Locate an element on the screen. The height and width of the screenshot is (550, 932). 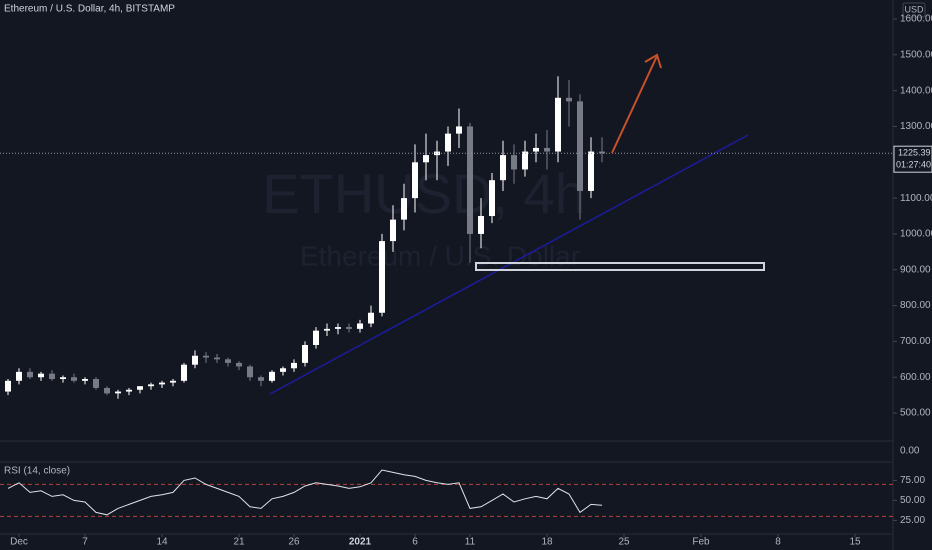
x-tick-label: 6 is located at coordinates (415, 542).